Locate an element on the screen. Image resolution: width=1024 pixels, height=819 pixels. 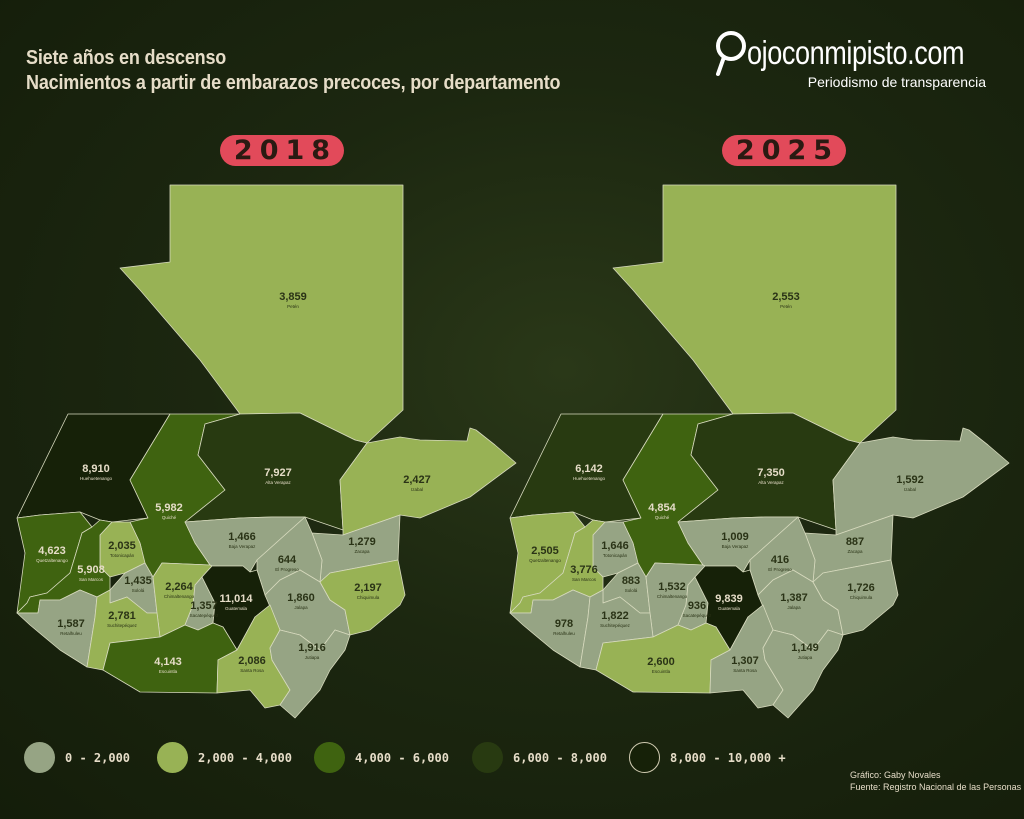
department-value: 7,927 is located at coordinates (278, 473).